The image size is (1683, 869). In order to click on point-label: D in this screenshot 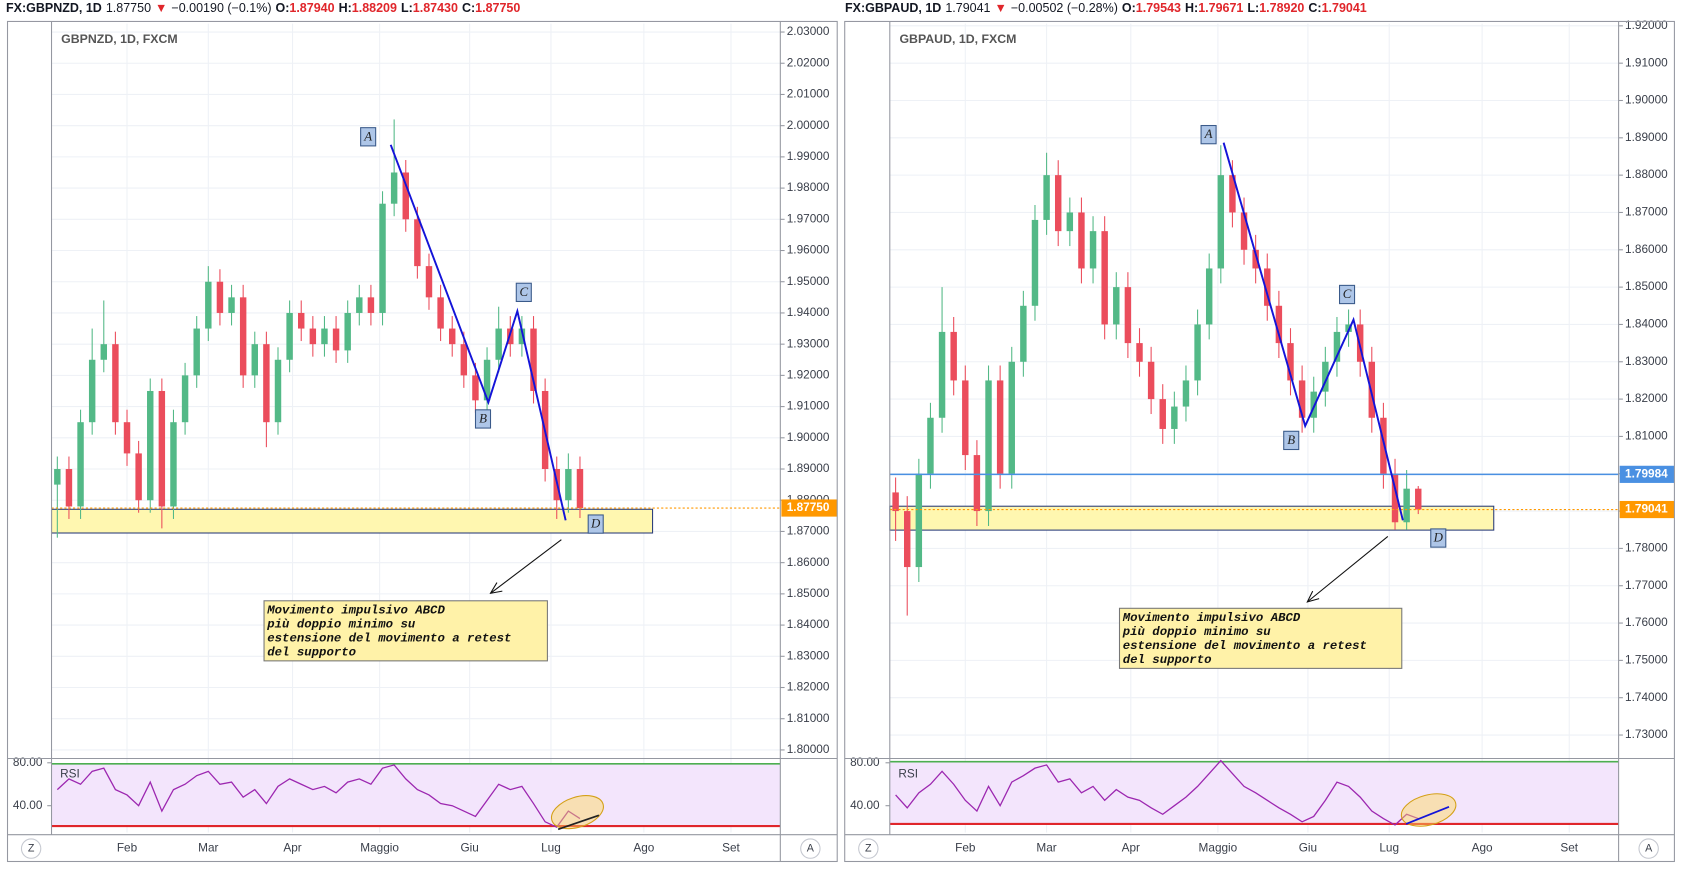, I will do `click(595, 524)`.